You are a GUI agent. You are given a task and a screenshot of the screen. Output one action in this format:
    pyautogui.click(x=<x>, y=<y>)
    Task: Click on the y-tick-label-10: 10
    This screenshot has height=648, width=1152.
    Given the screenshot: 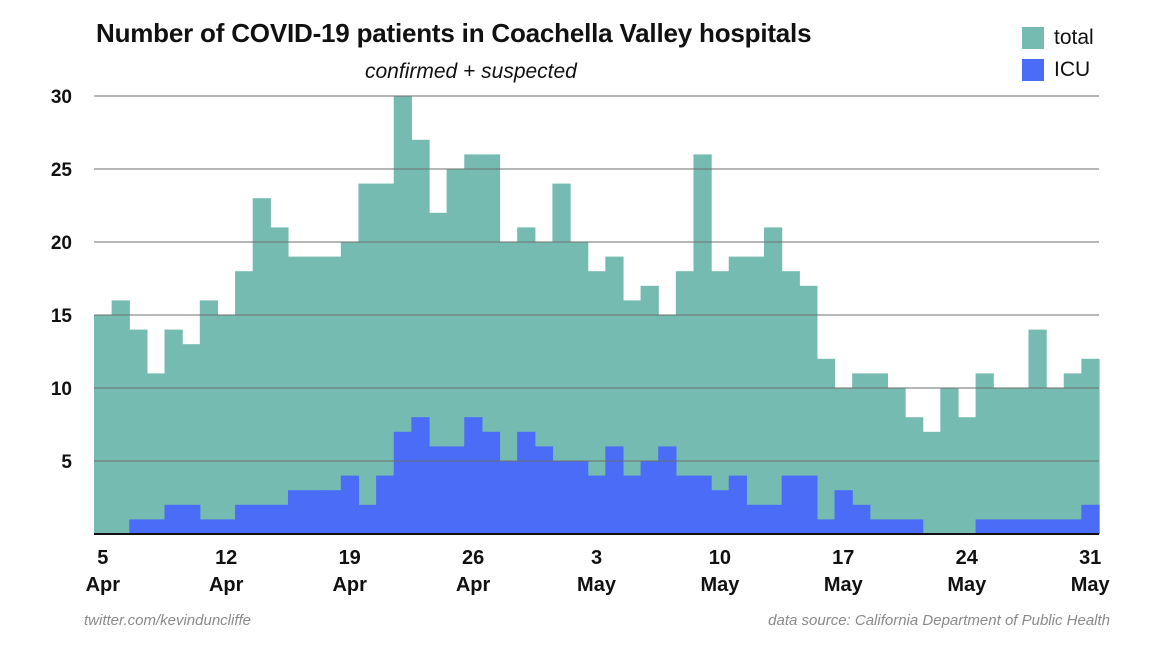 What is the action you would take?
    pyautogui.click(x=61, y=389)
    